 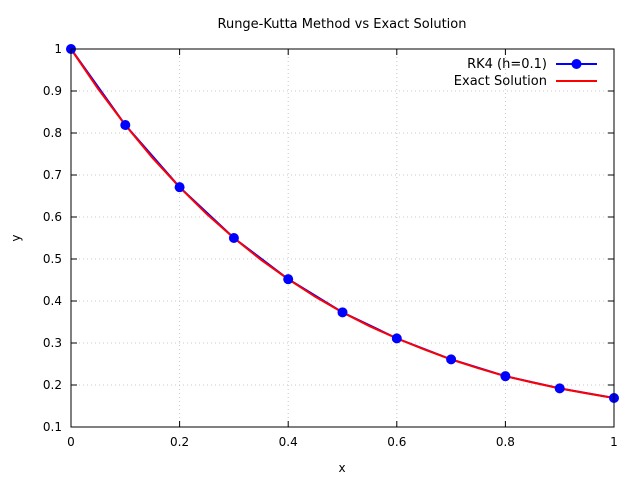 What do you see at coordinates (52, 91) in the screenshot?
I see `y-tick-label: 0.9` at bounding box center [52, 91].